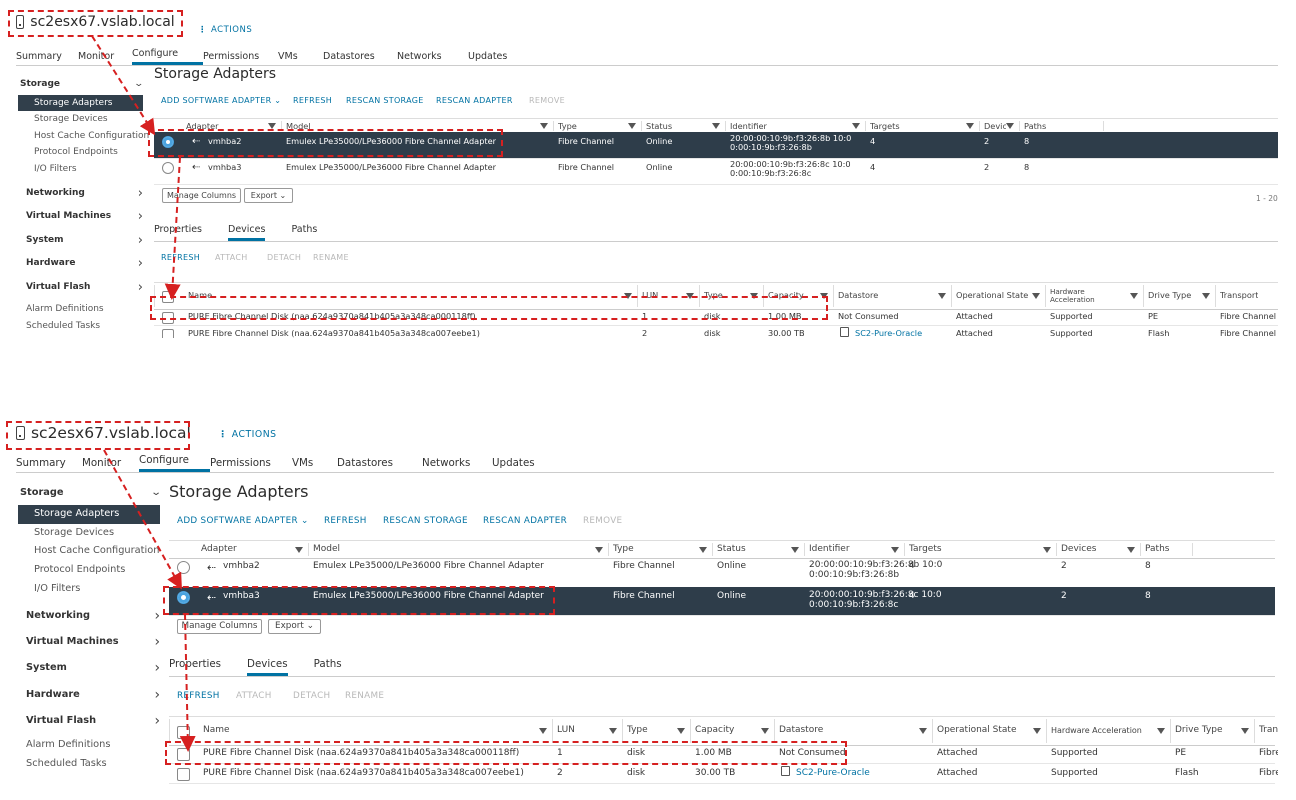 The width and height of the screenshot is (1296, 800). Describe the element at coordinates (93, 668) in the screenshot. I see `nav-group-system: System ›` at that location.